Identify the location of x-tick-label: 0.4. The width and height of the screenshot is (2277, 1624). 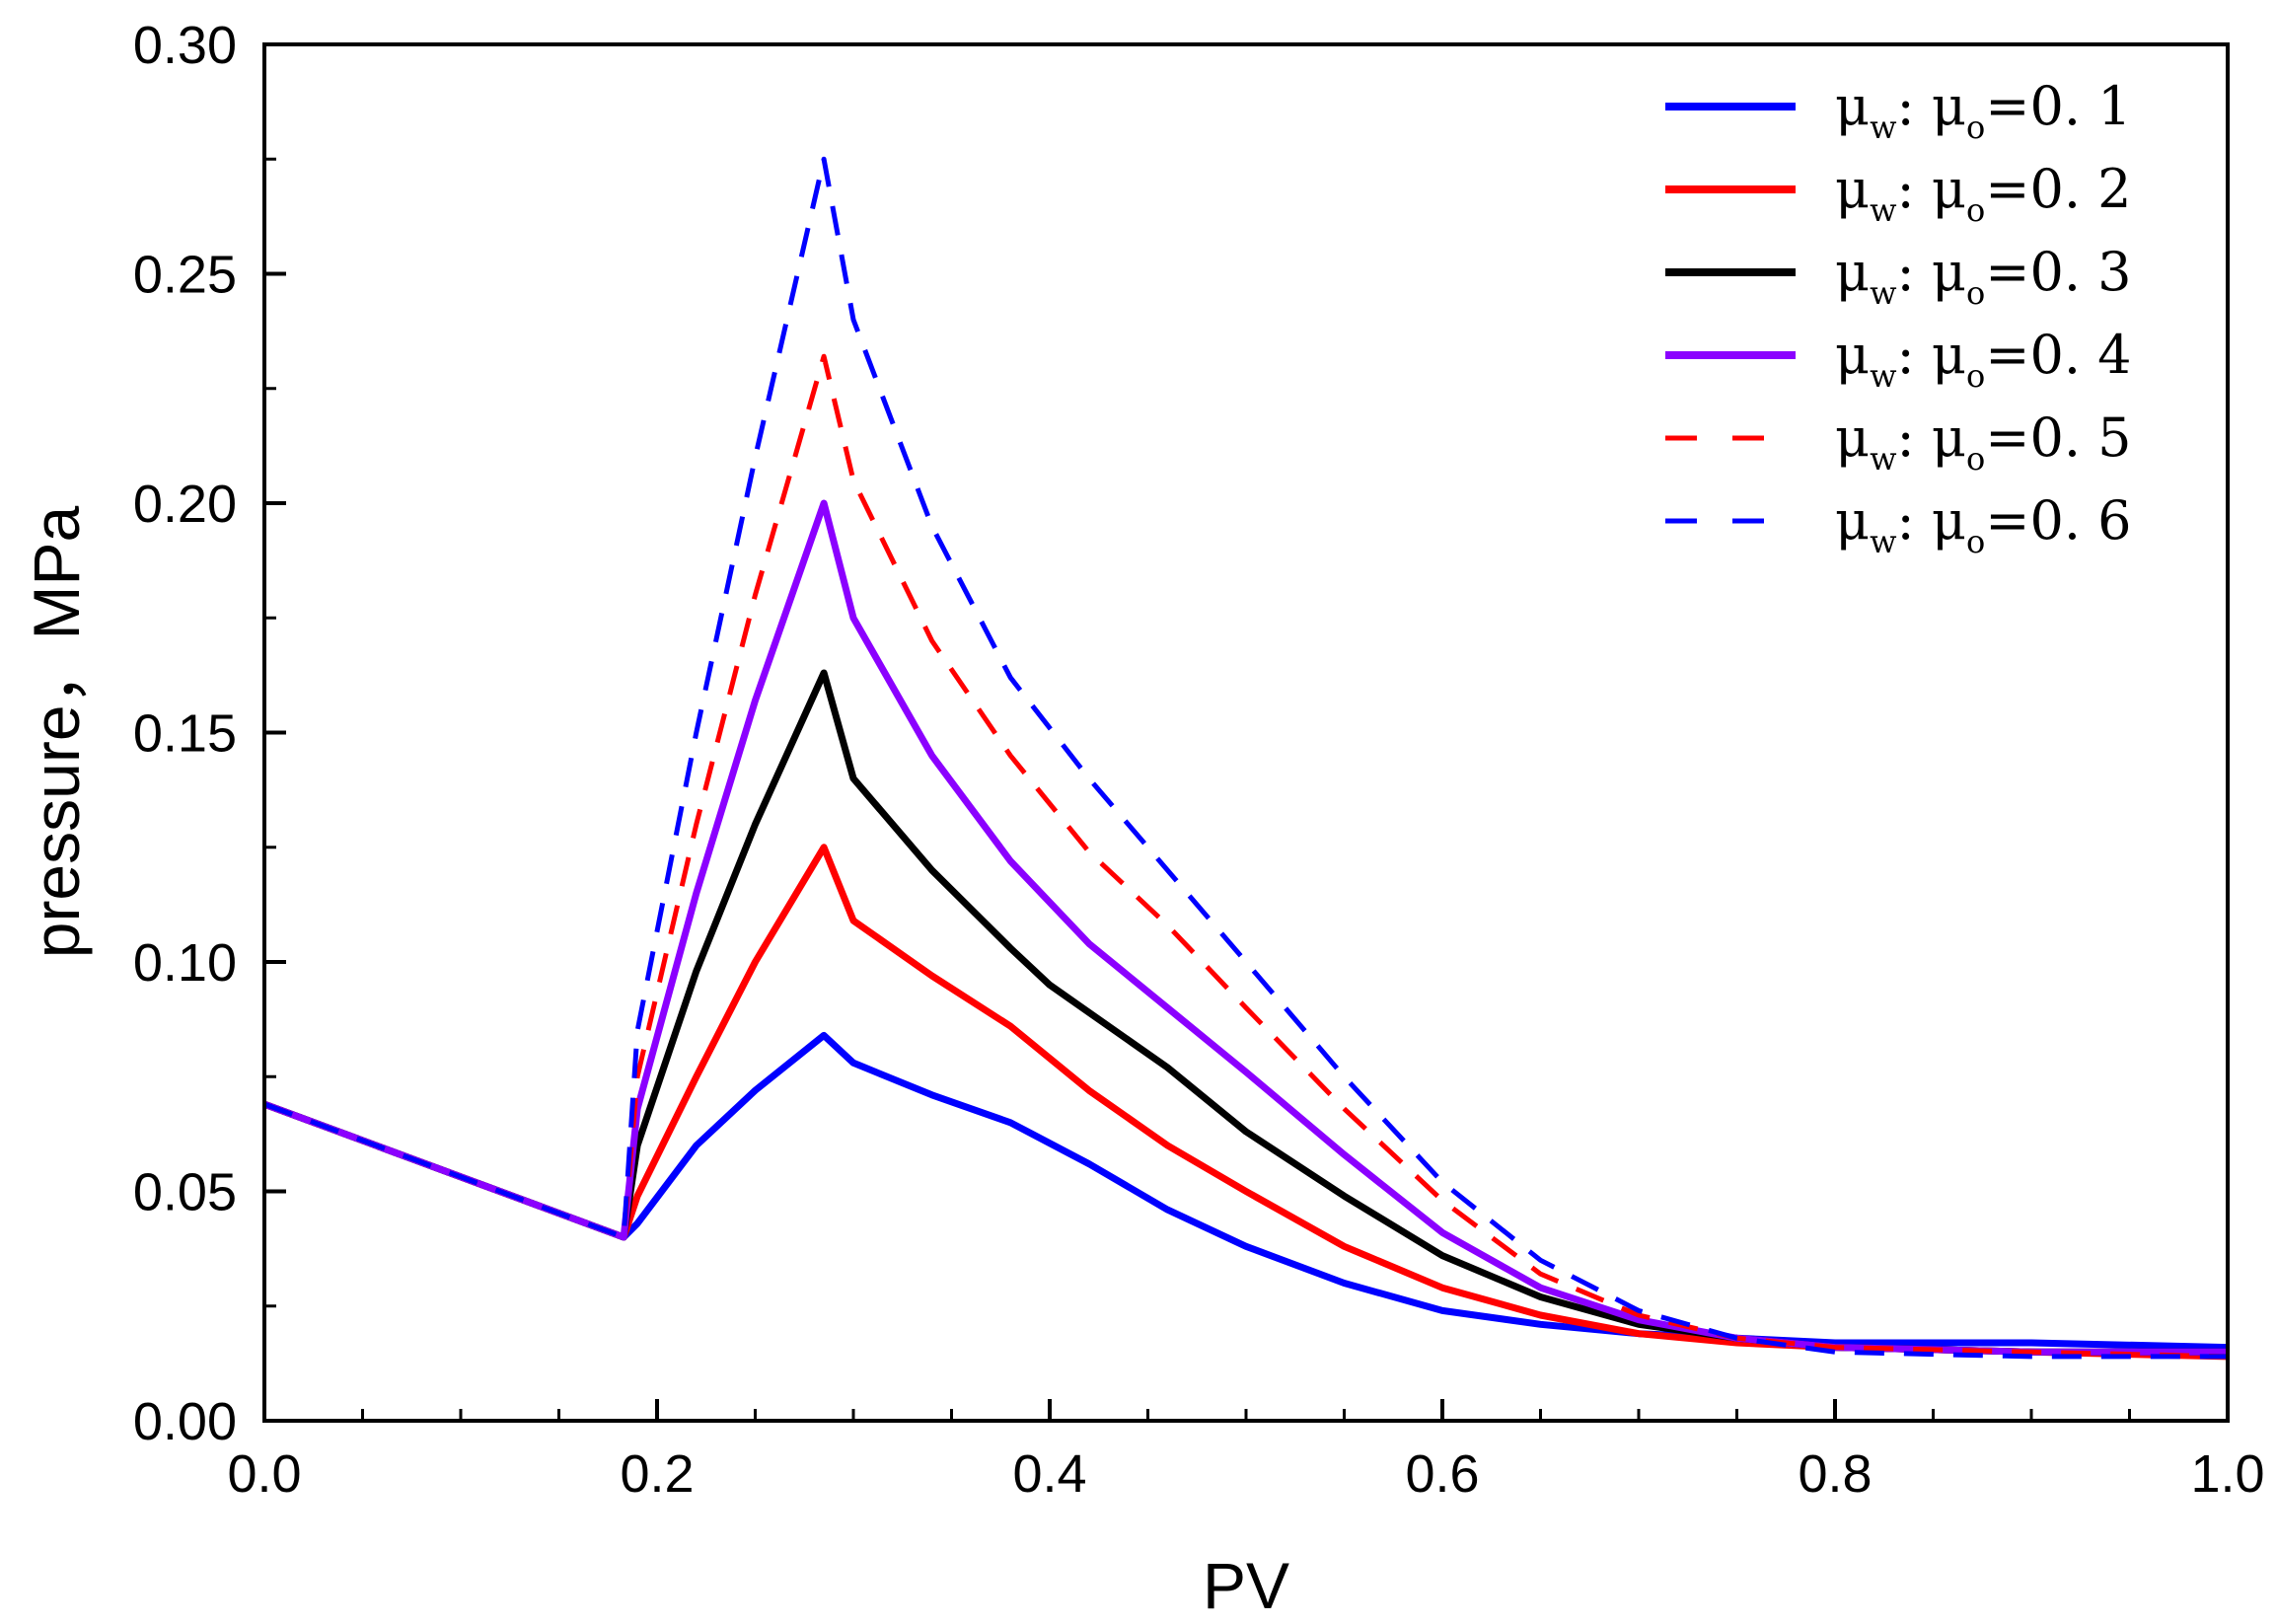
(1049, 1474).